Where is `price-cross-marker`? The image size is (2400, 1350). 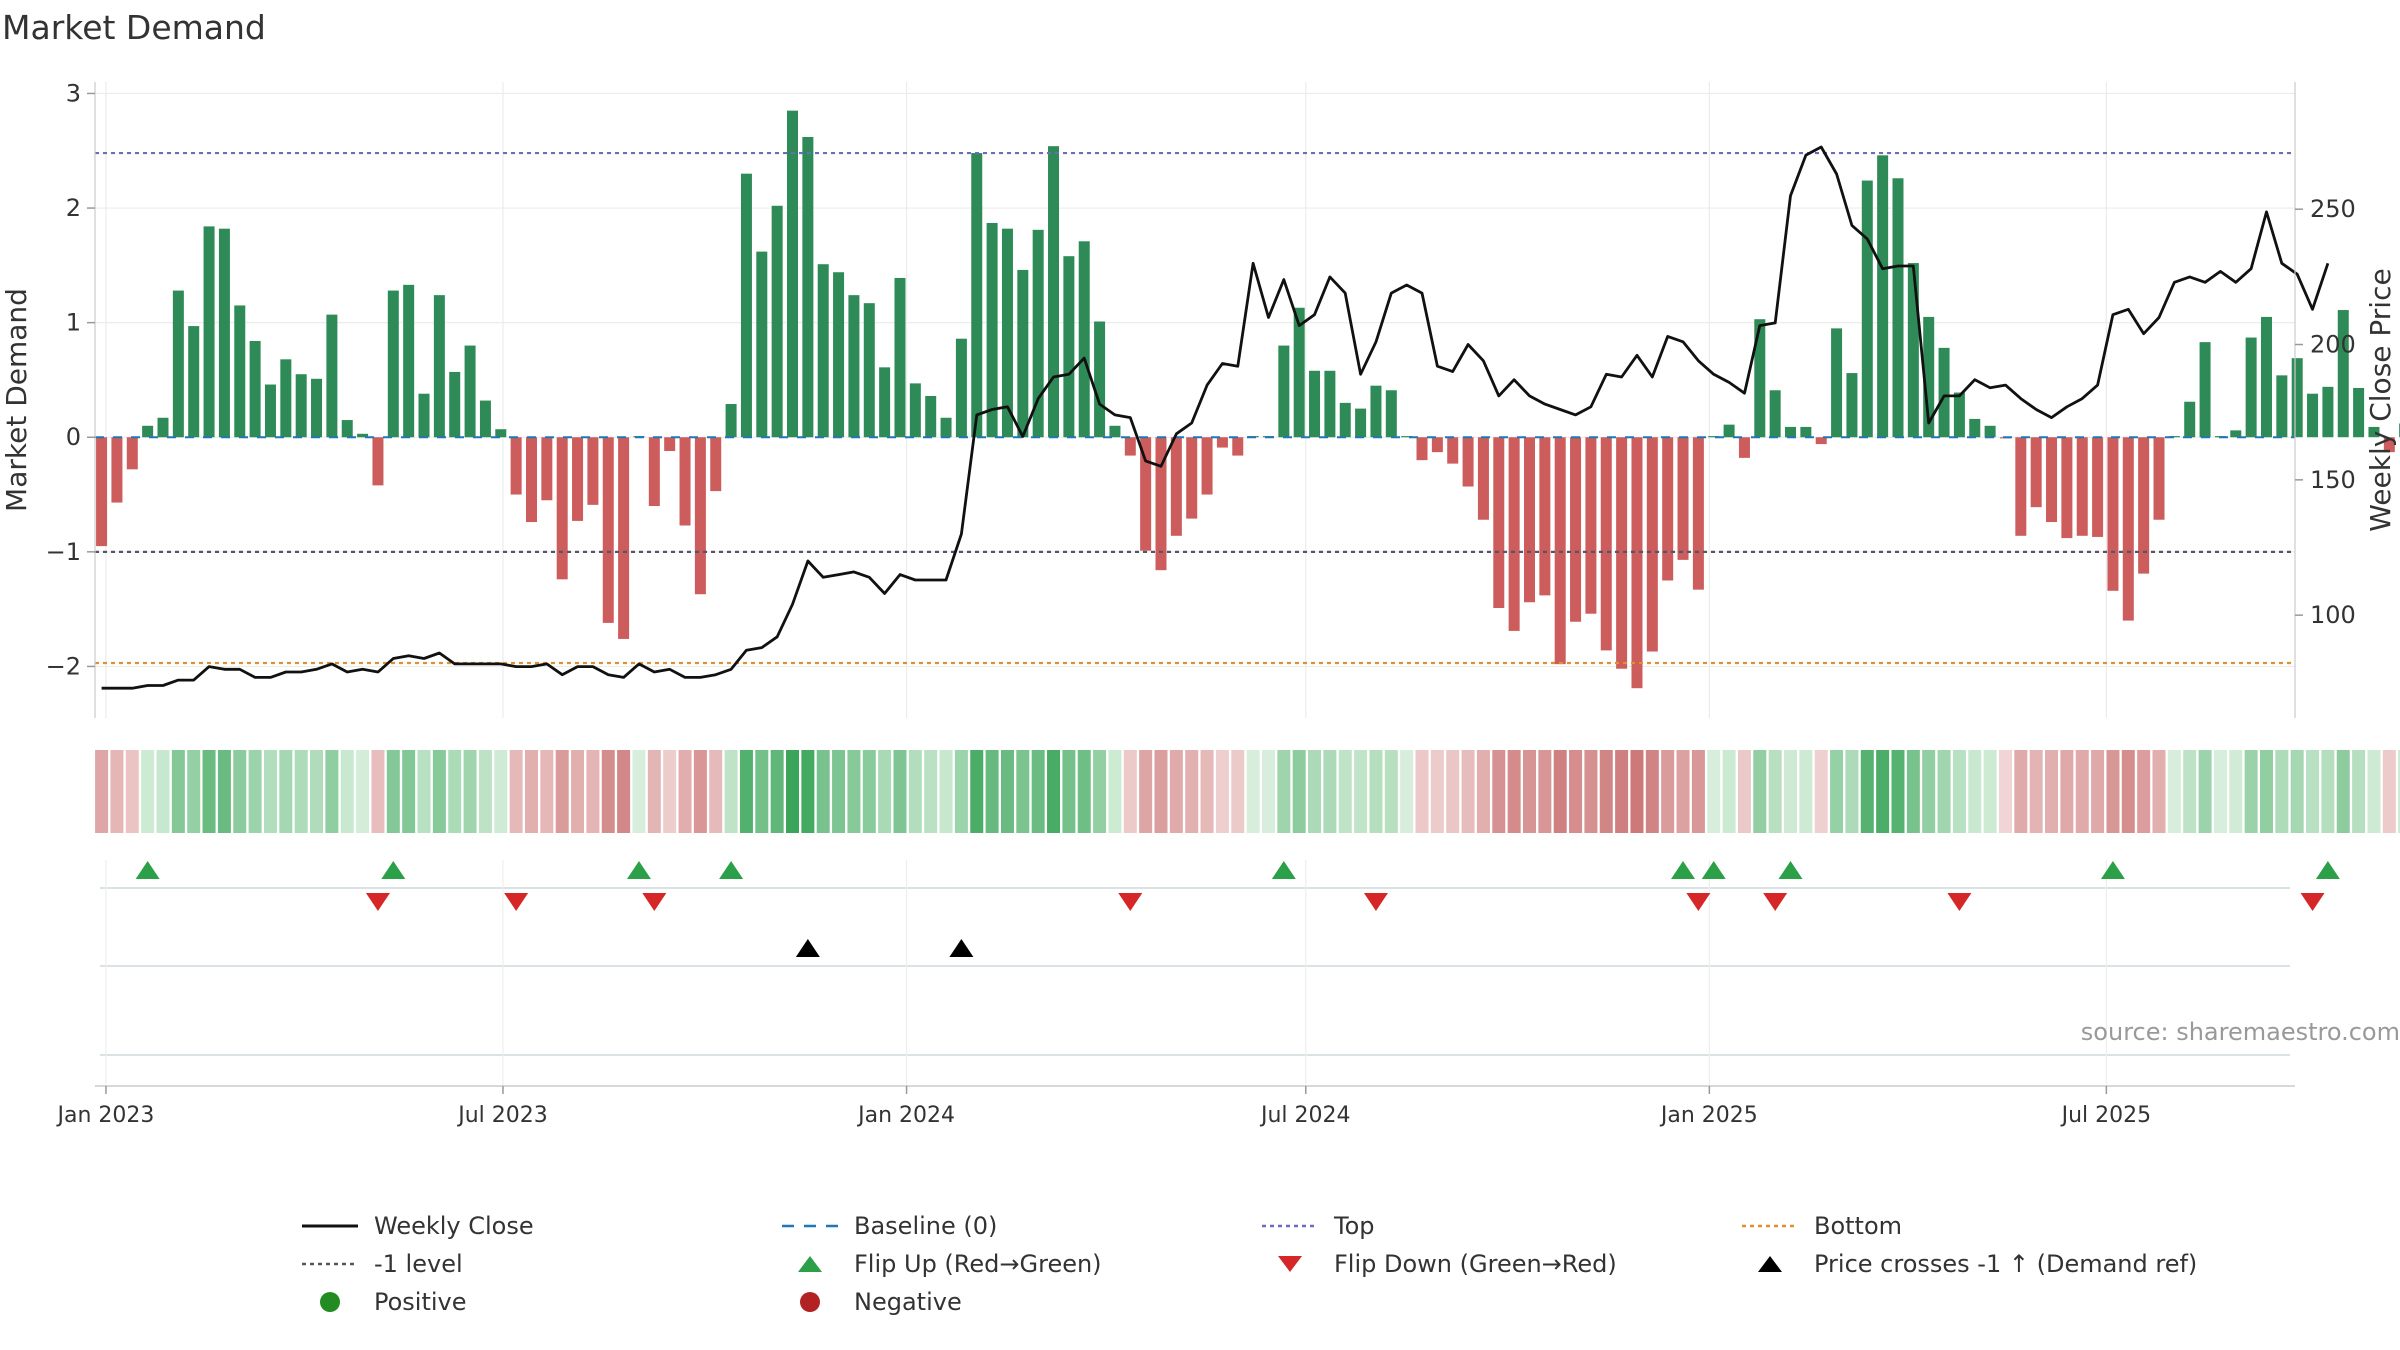 price-cross-marker is located at coordinates (961, 948).